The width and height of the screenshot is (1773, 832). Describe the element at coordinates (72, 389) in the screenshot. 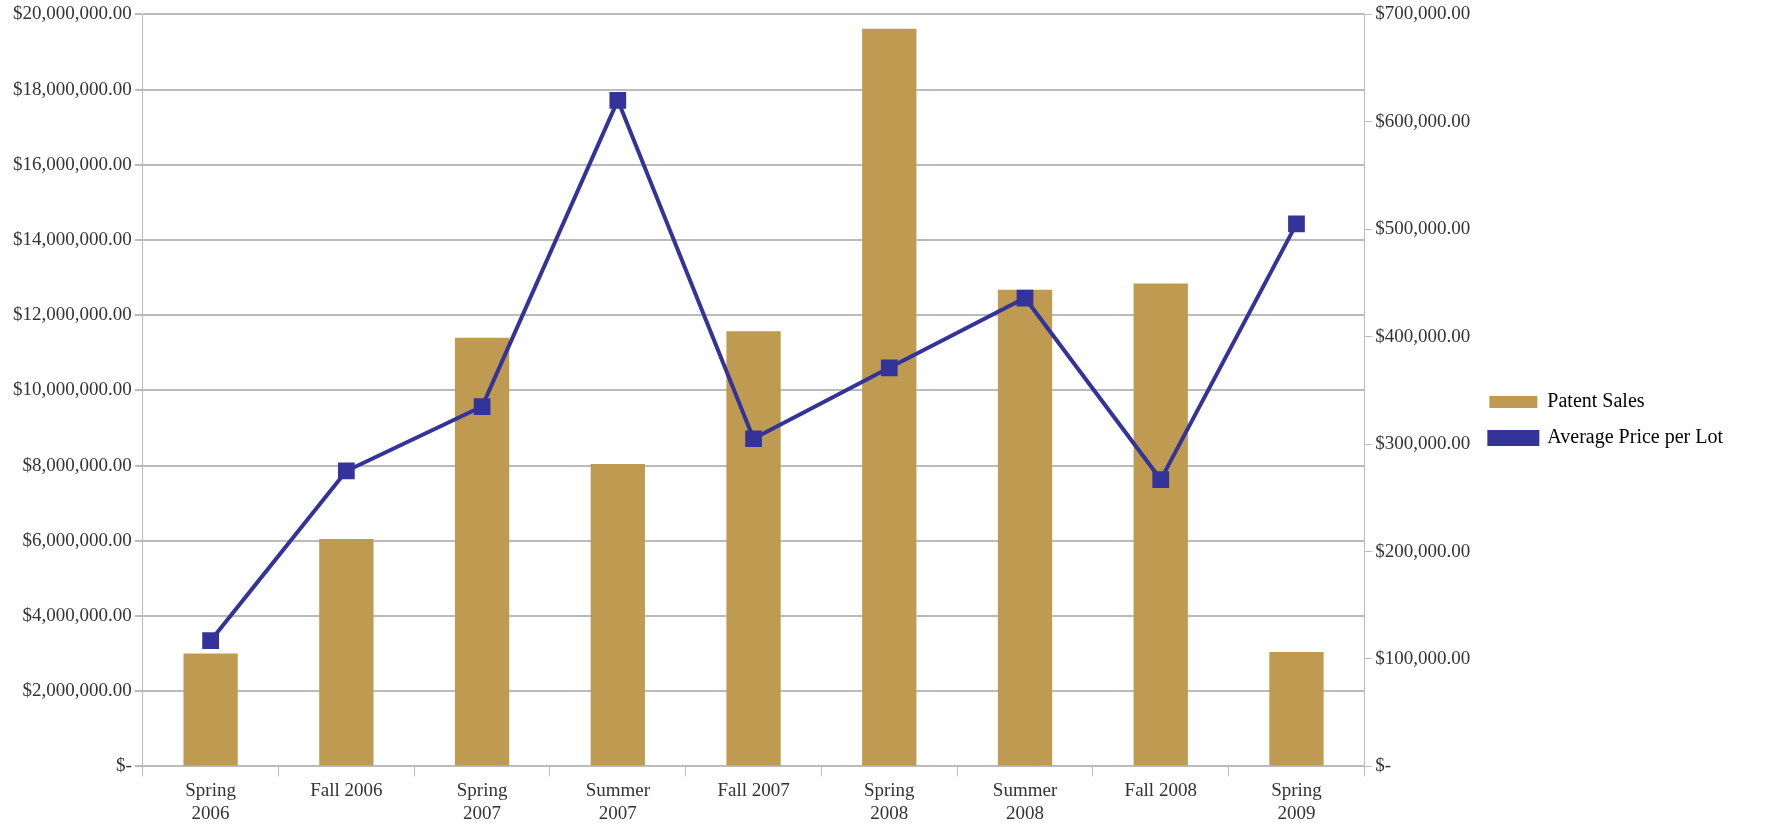

I see `y-tick-label: $10,000,000.00` at that location.